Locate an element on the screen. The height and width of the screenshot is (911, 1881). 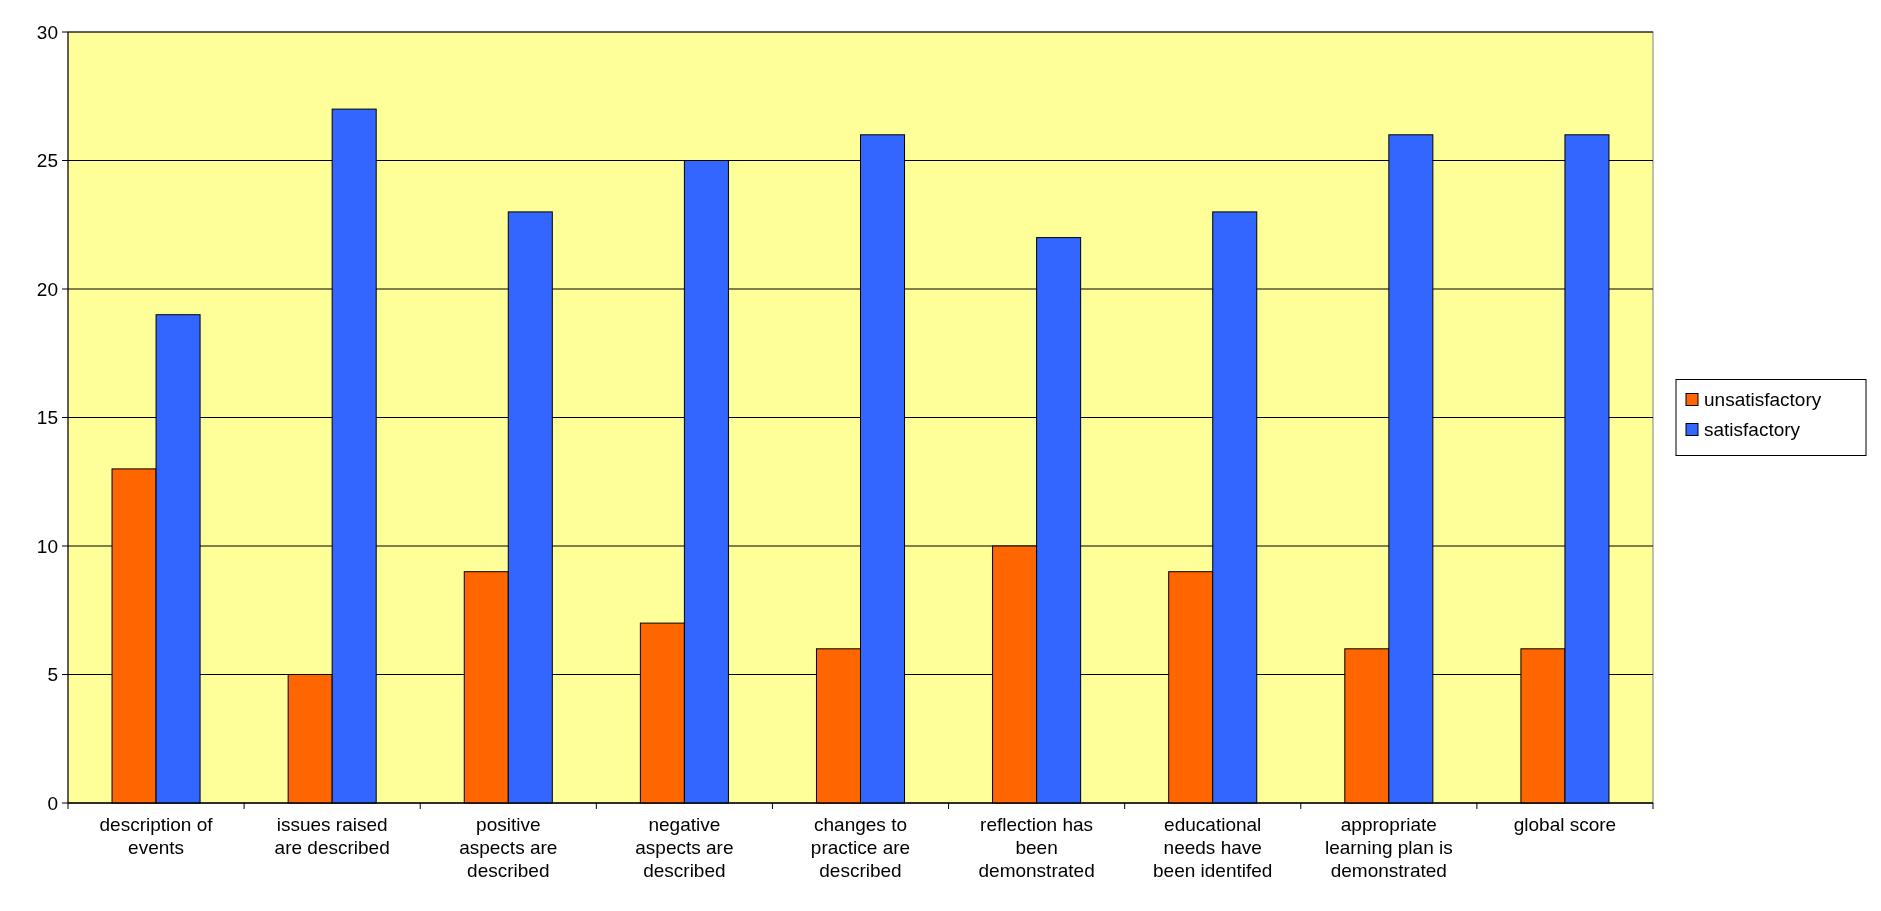
x-tick-label: positive aspects are described is located at coordinates (508, 847).